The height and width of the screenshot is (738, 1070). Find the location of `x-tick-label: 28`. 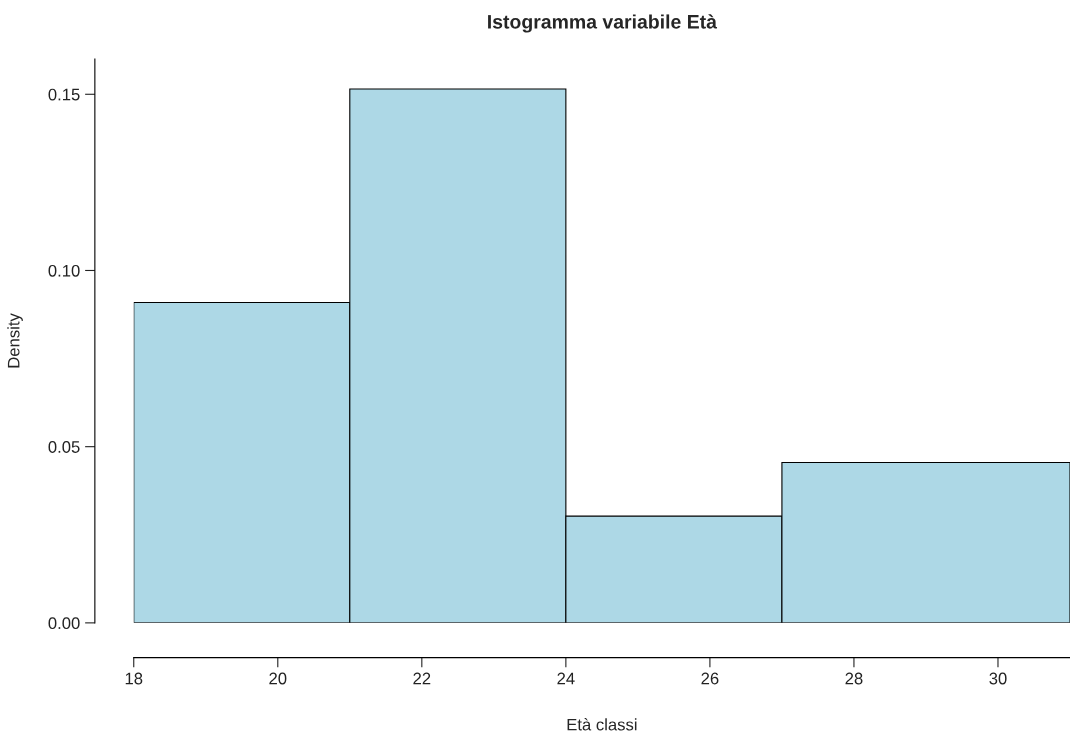

x-tick-label: 28 is located at coordinates (854, 678).